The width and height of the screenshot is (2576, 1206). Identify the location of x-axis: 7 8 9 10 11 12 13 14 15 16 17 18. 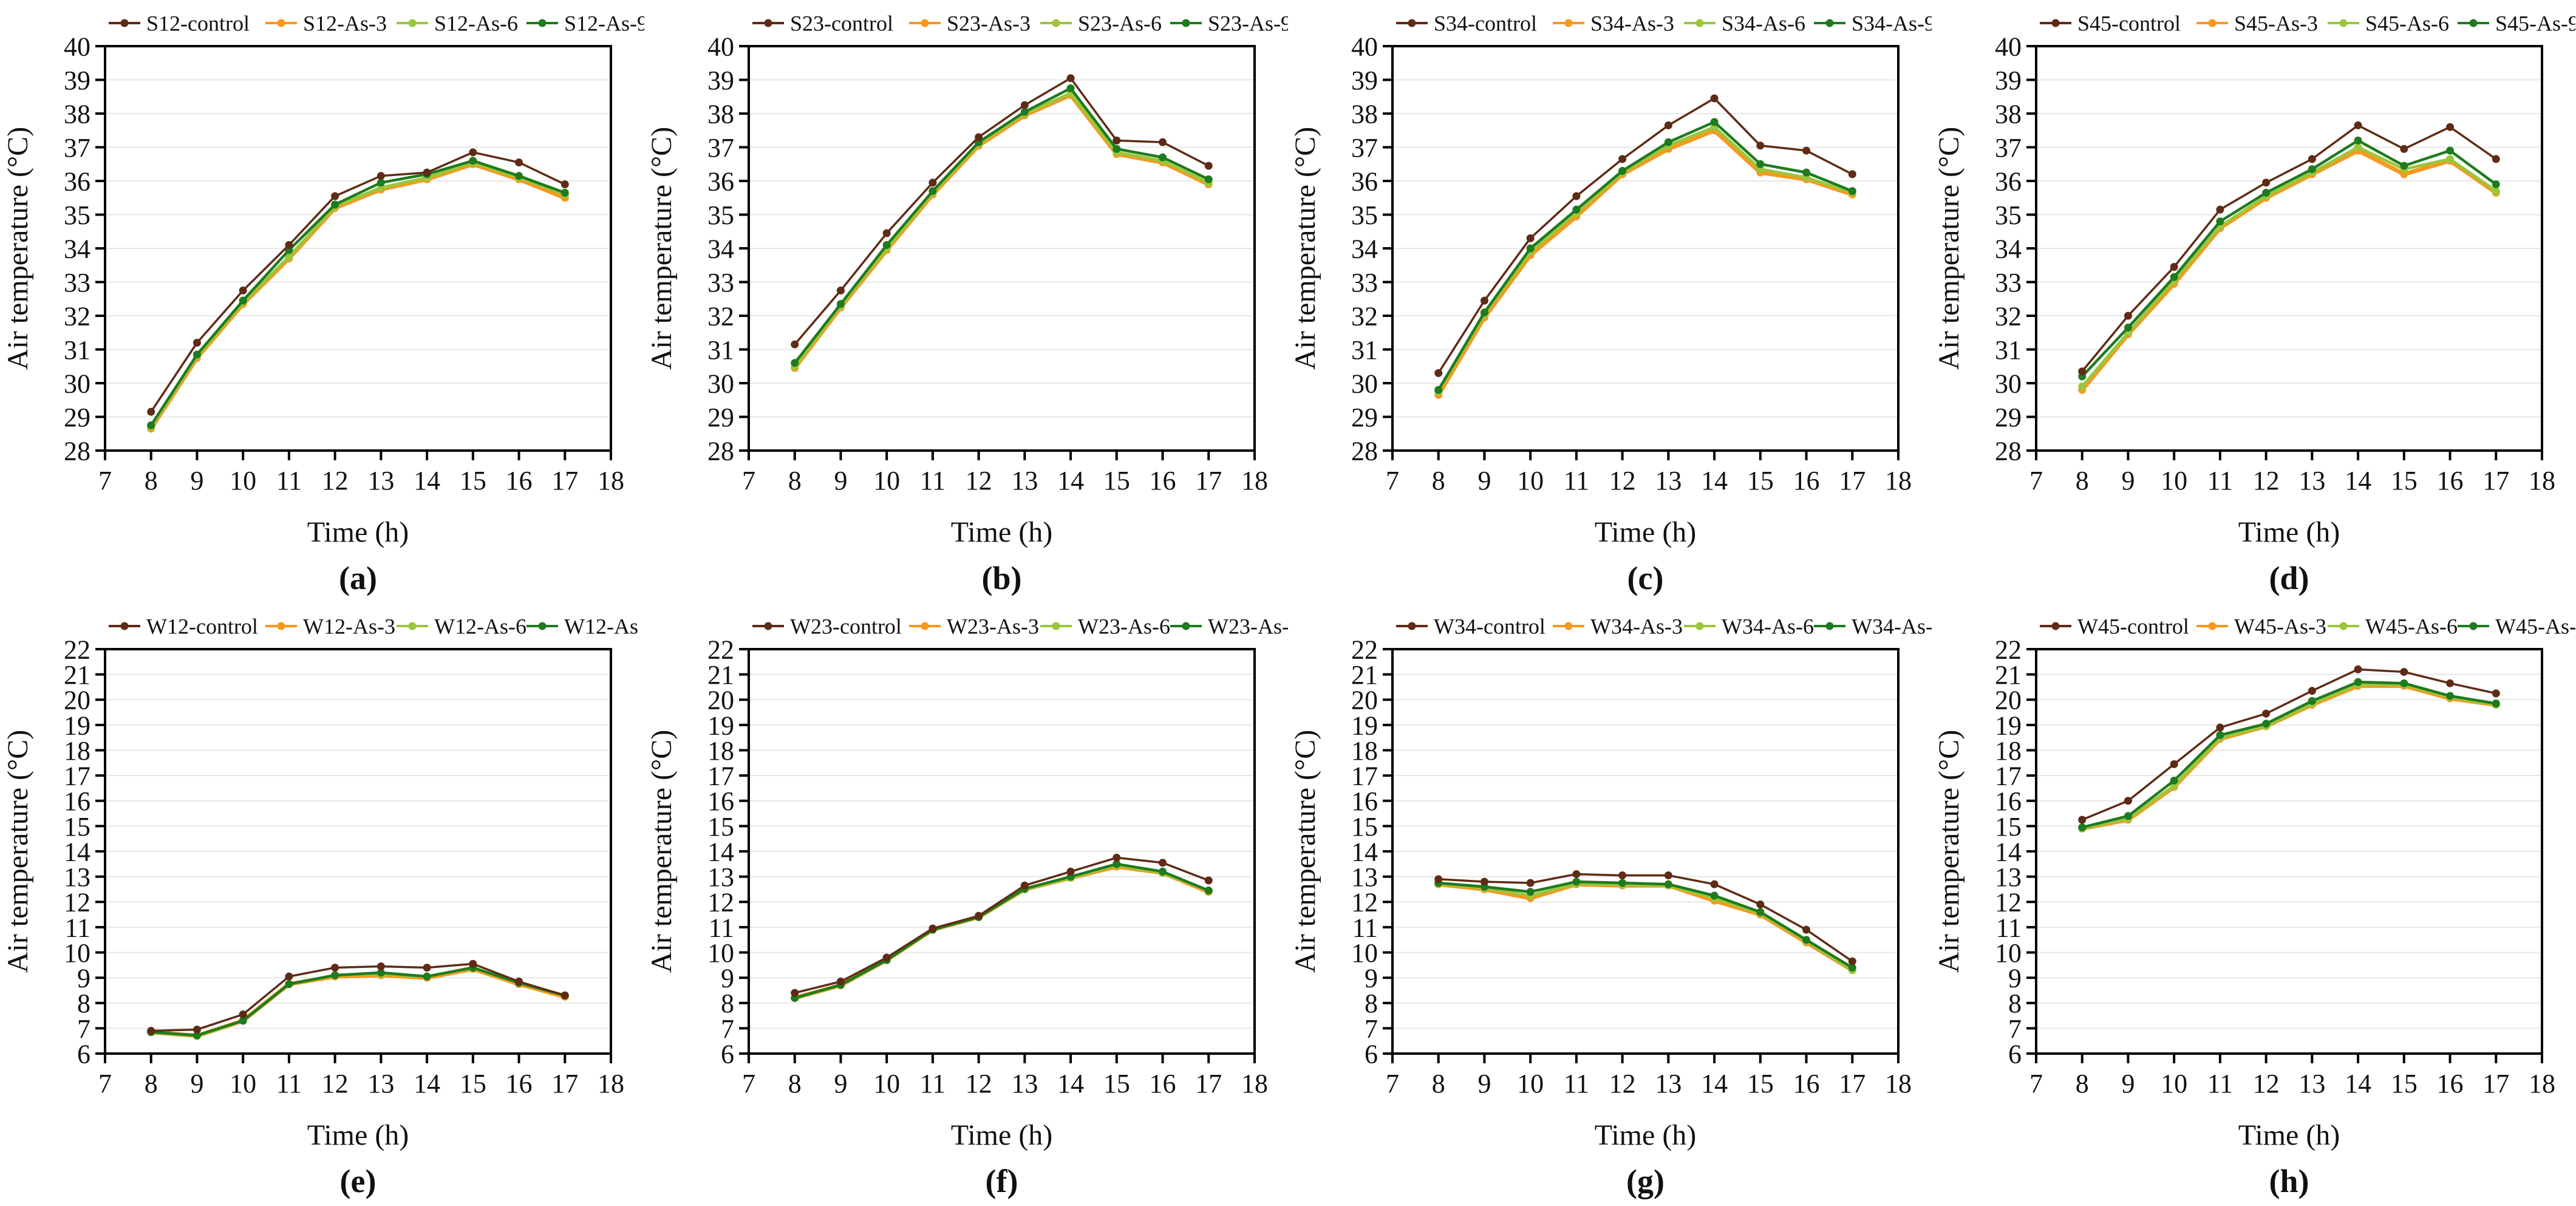
(2292, 473).